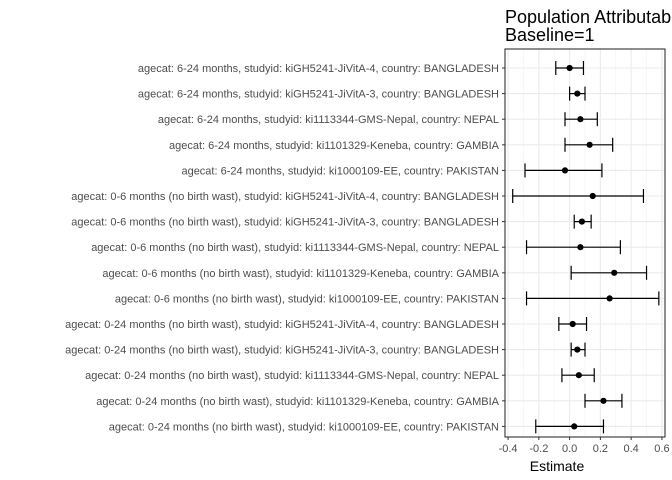 The image size is (672, 480). I want to click on chart-title-line-1: Population Attributable, so click(588, 17).